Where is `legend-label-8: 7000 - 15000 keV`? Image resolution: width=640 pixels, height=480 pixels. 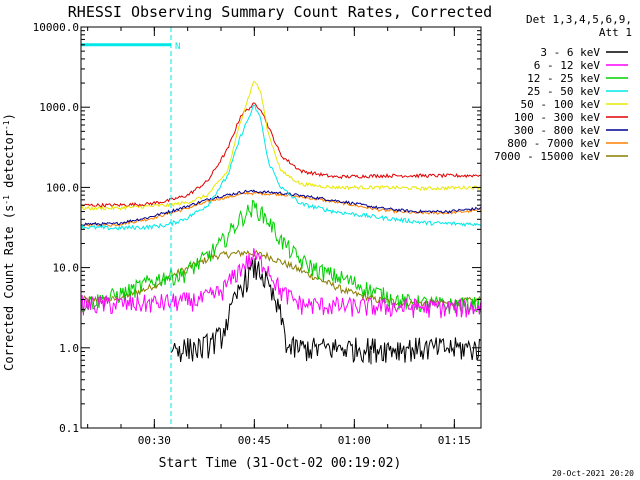 legend-label-8: 7000 - 15000 keV is located at coordinates (547, 156).